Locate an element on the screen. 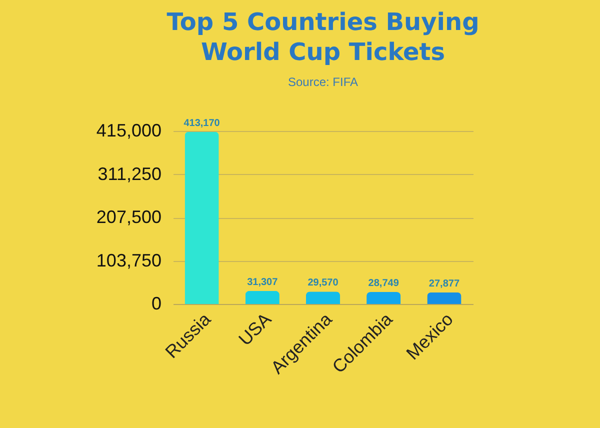 This screenshot has width=600, height=428. data-label: 31,307 is located at coordinates (262, 282).